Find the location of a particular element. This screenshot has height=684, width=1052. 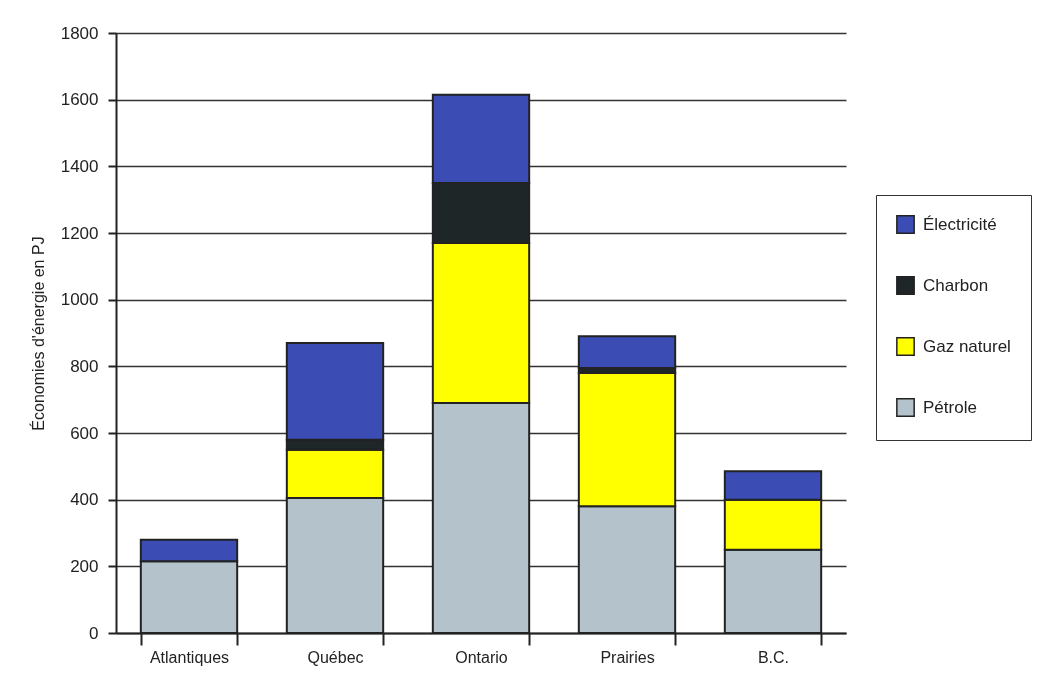

y-tick-label: 600 is located at coordinates (84, 433).